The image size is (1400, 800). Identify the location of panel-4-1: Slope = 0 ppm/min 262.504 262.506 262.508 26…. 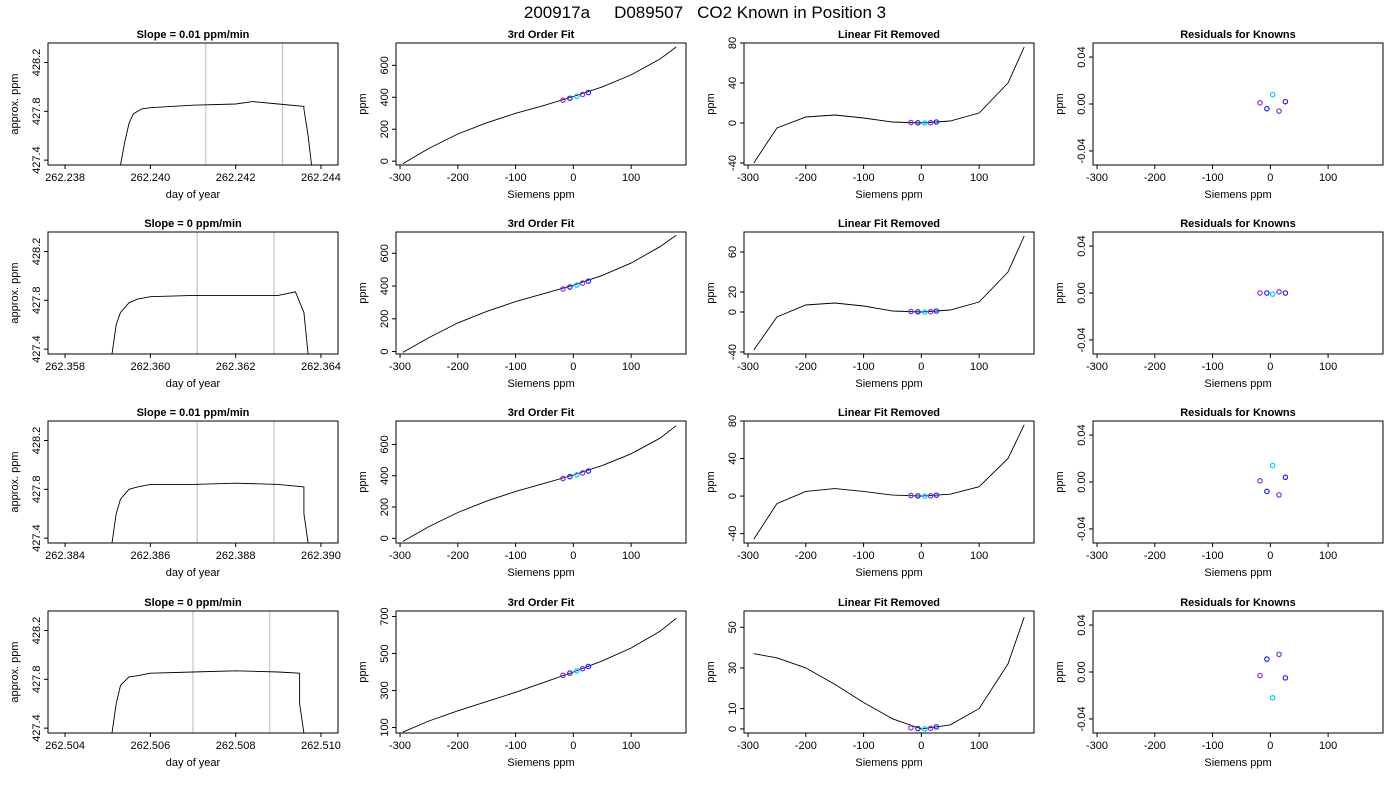
(175, 683).